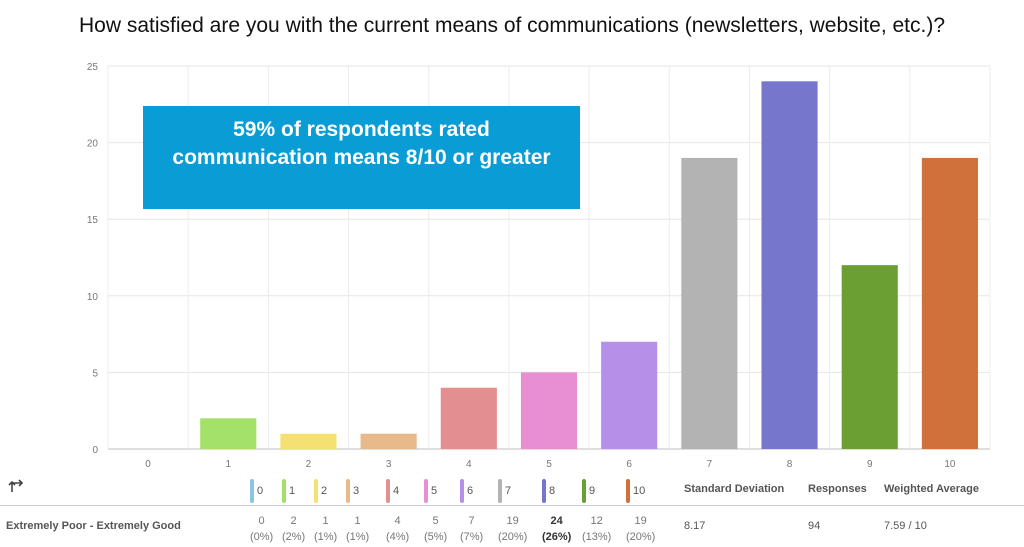 The image size is (1024, 547). What do you see at coordinates (397, 529) in the screenshot?
I see `table-cell: 4 (4%)` at bounding box center [397, 529].